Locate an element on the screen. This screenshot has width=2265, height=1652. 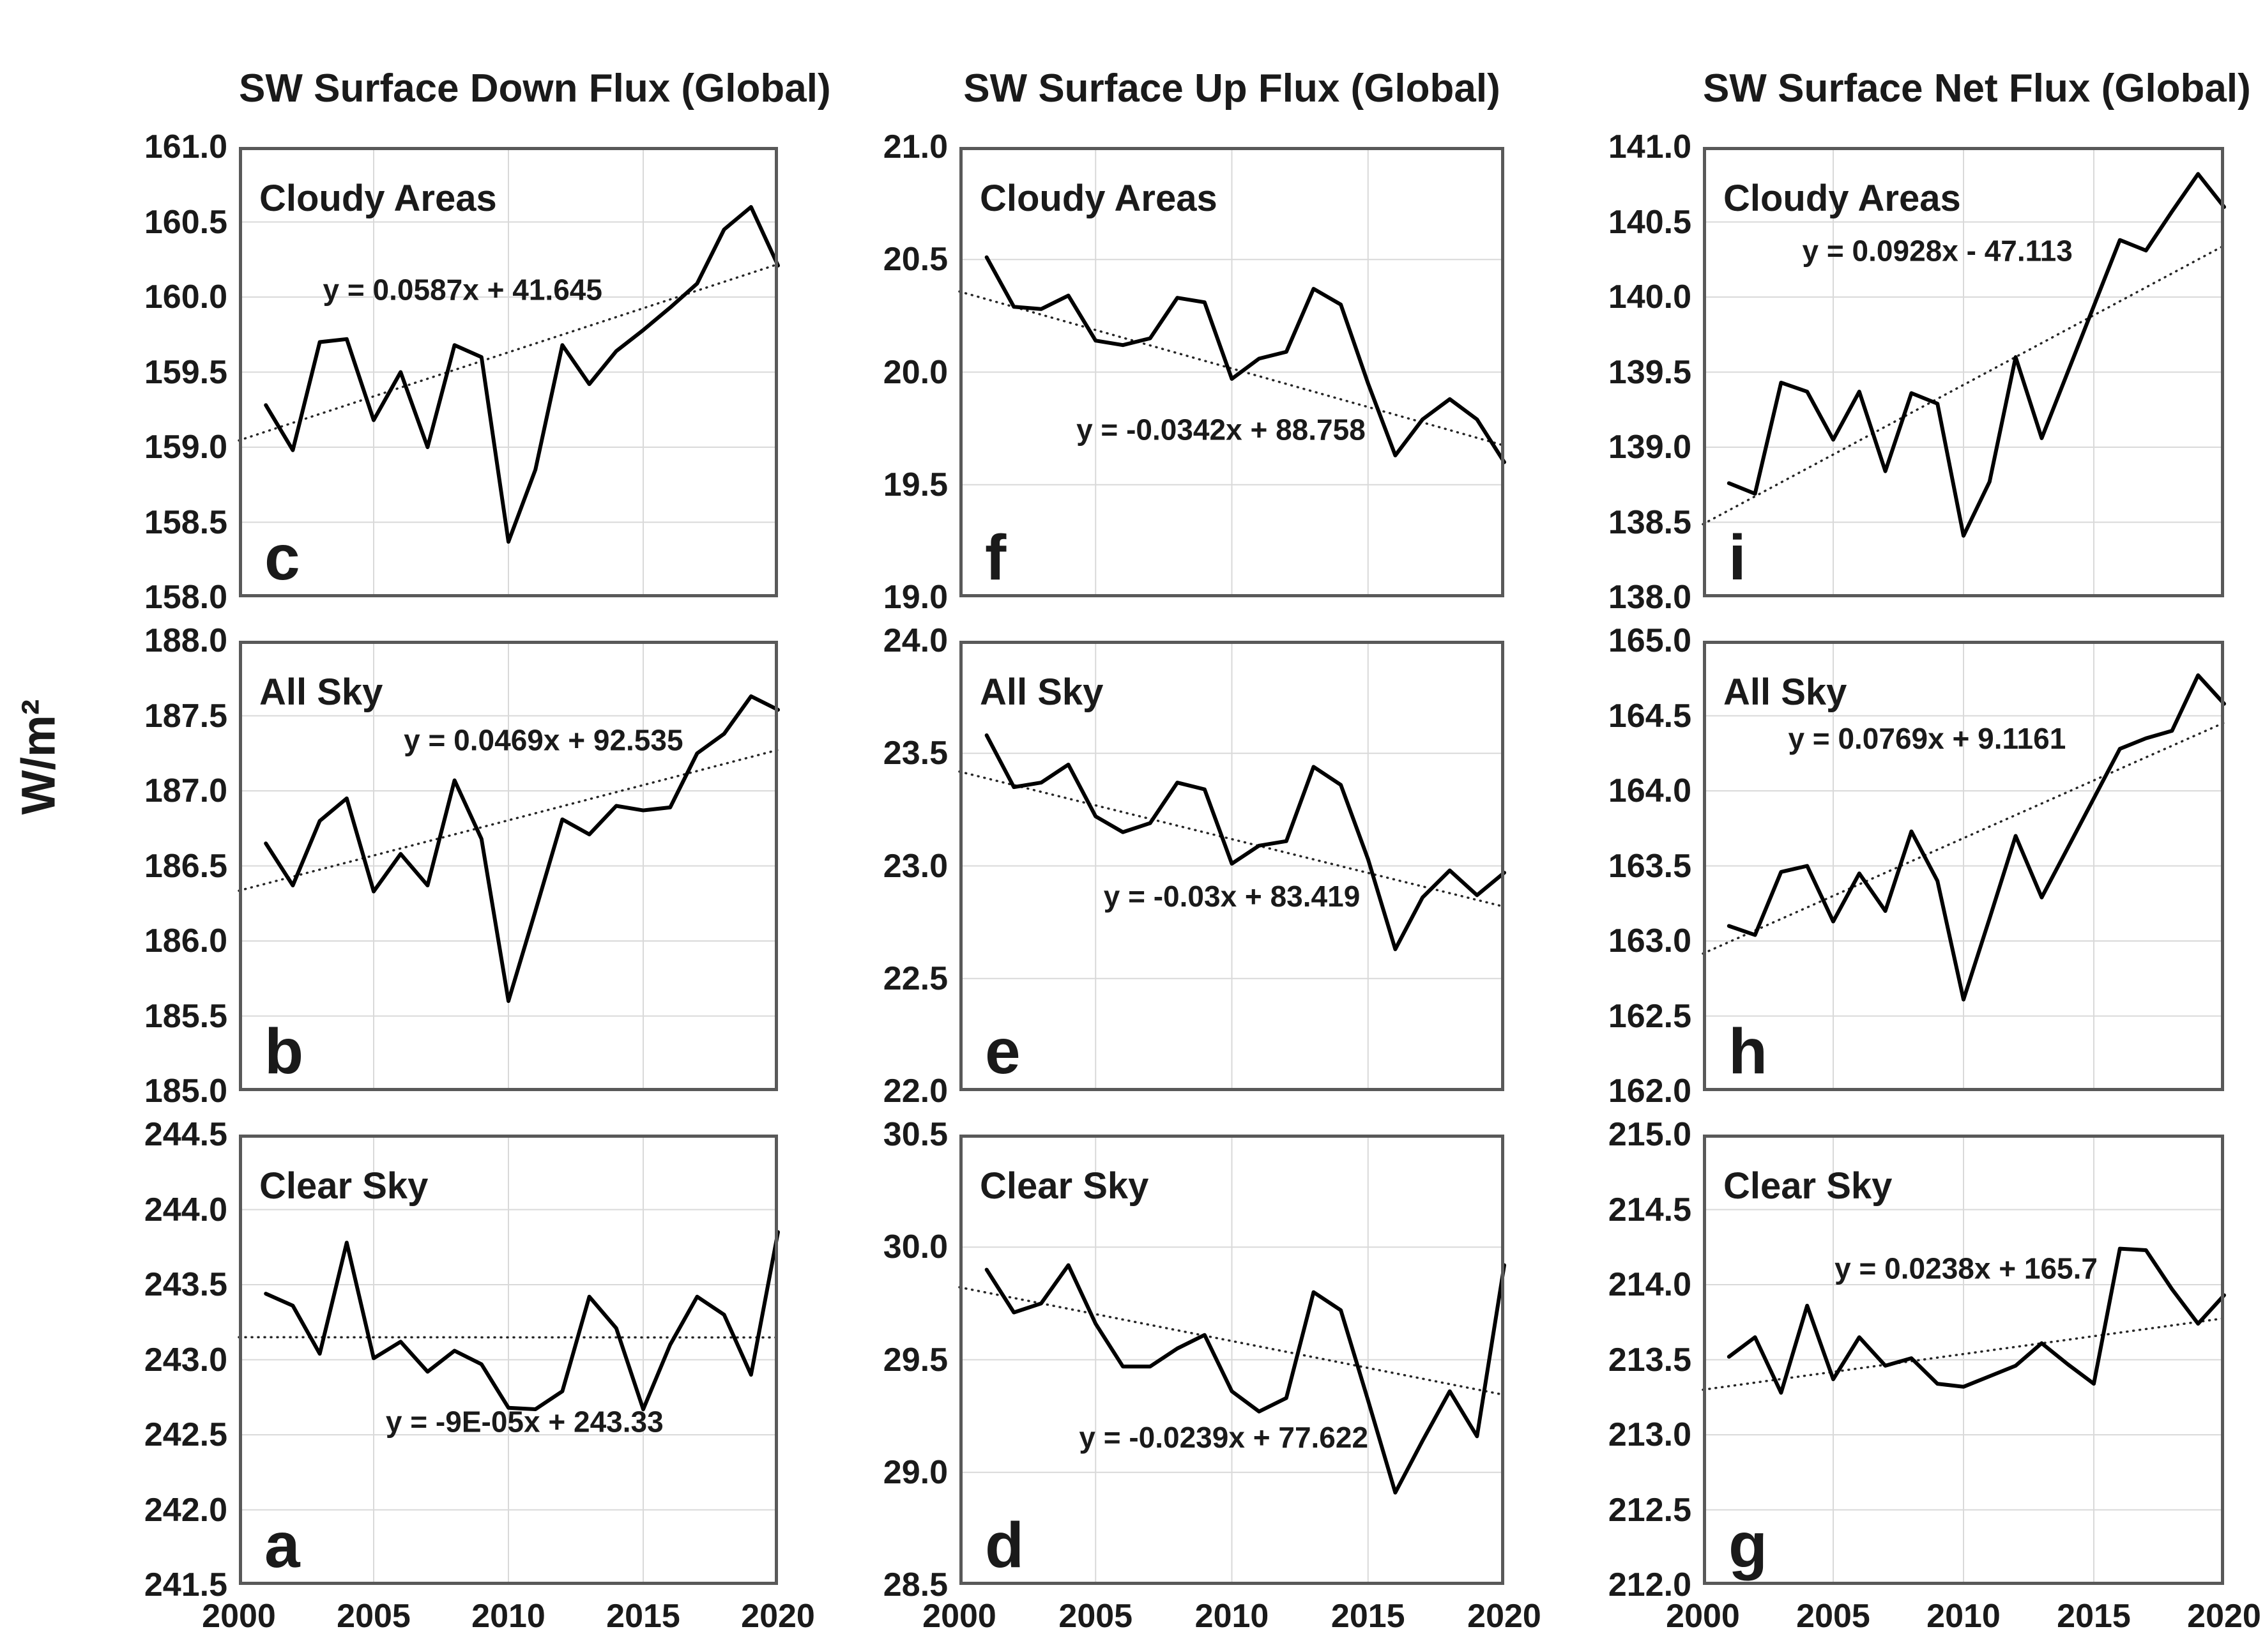
y-tick-label: 138.5 is located at coordinates (1650, 522).